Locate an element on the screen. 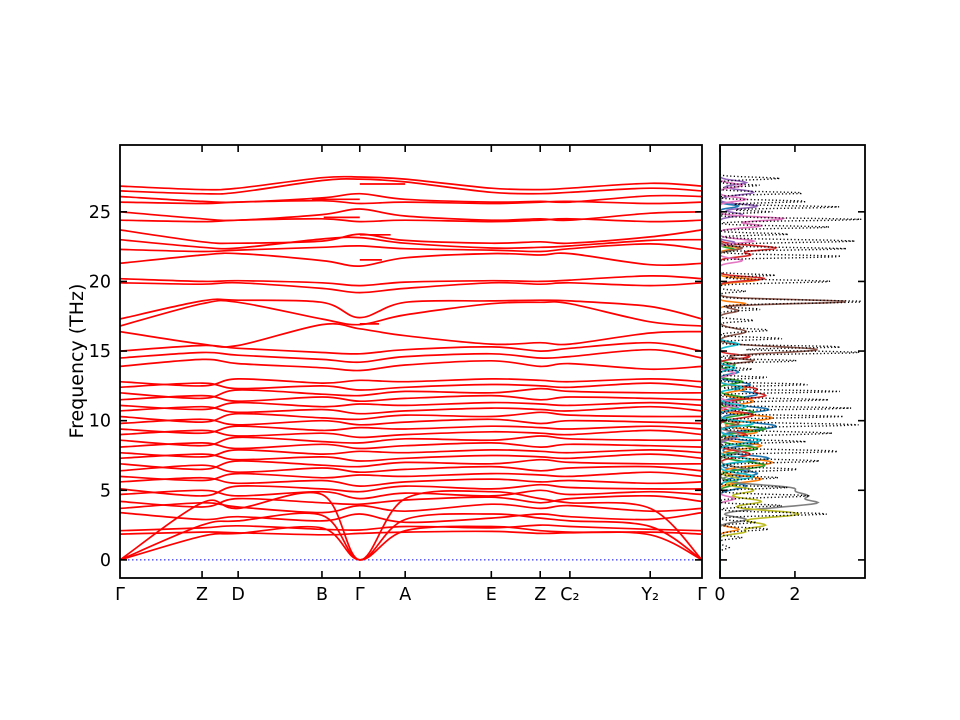 The image size is (960, 720). y-tick-label: 5 is located at coordinates (105, 491).